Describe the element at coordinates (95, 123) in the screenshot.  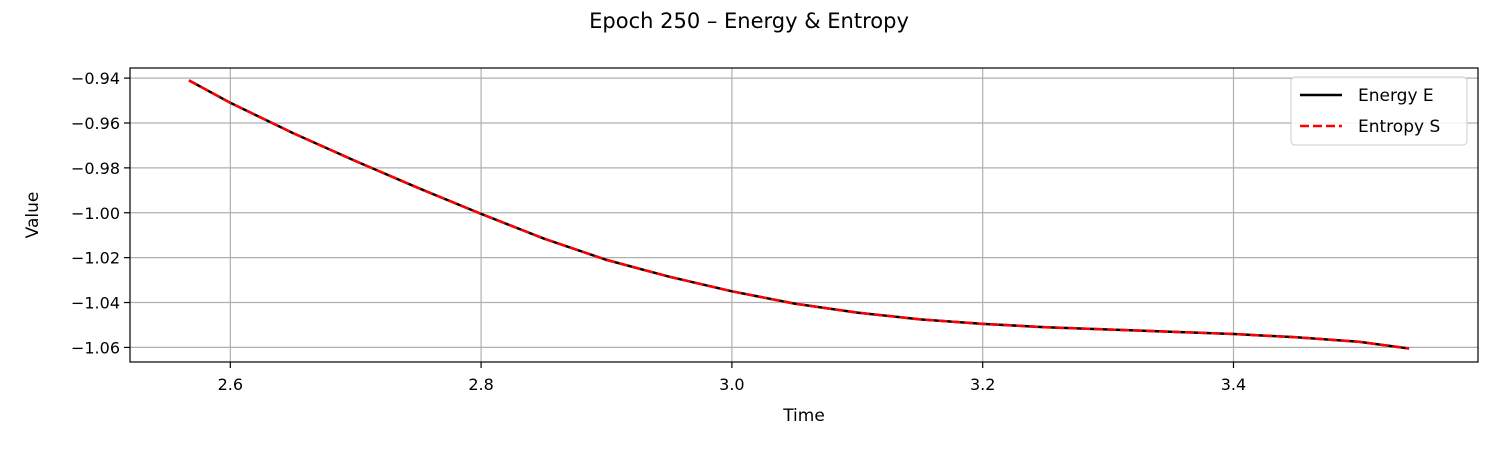
I see `y-tick-label: −0.96` at that location.